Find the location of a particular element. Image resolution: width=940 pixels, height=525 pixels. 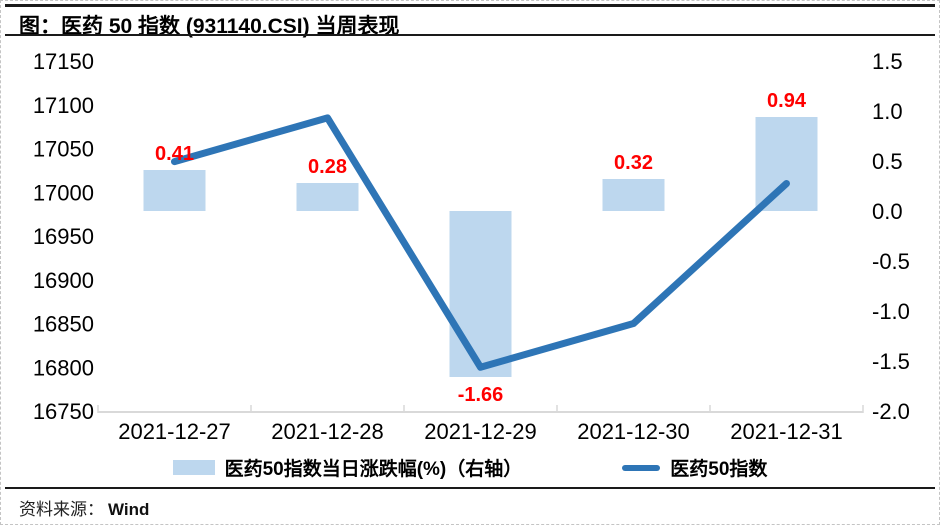

bottom-divider is located at coordinates (470, 488).